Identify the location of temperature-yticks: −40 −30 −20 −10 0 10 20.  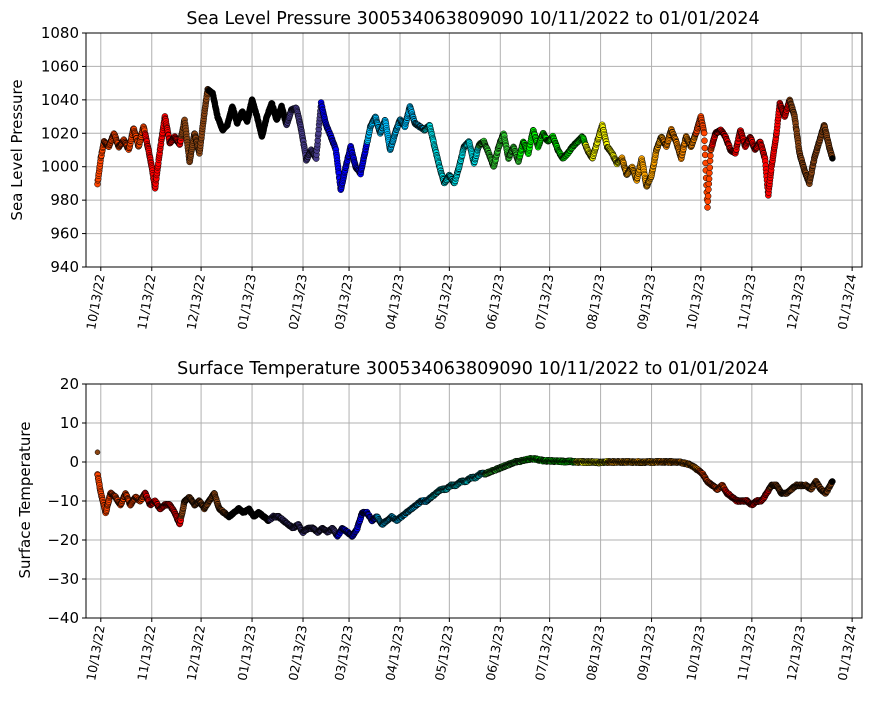
(66, 501).